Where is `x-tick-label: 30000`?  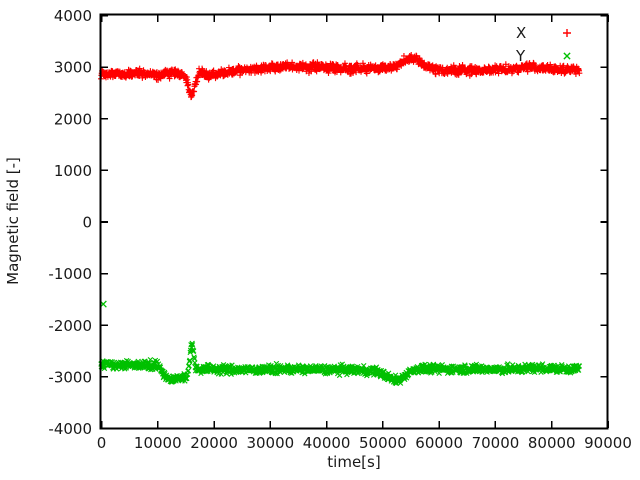
x-tick-label: 30000 is located at coordinates (270, 443).